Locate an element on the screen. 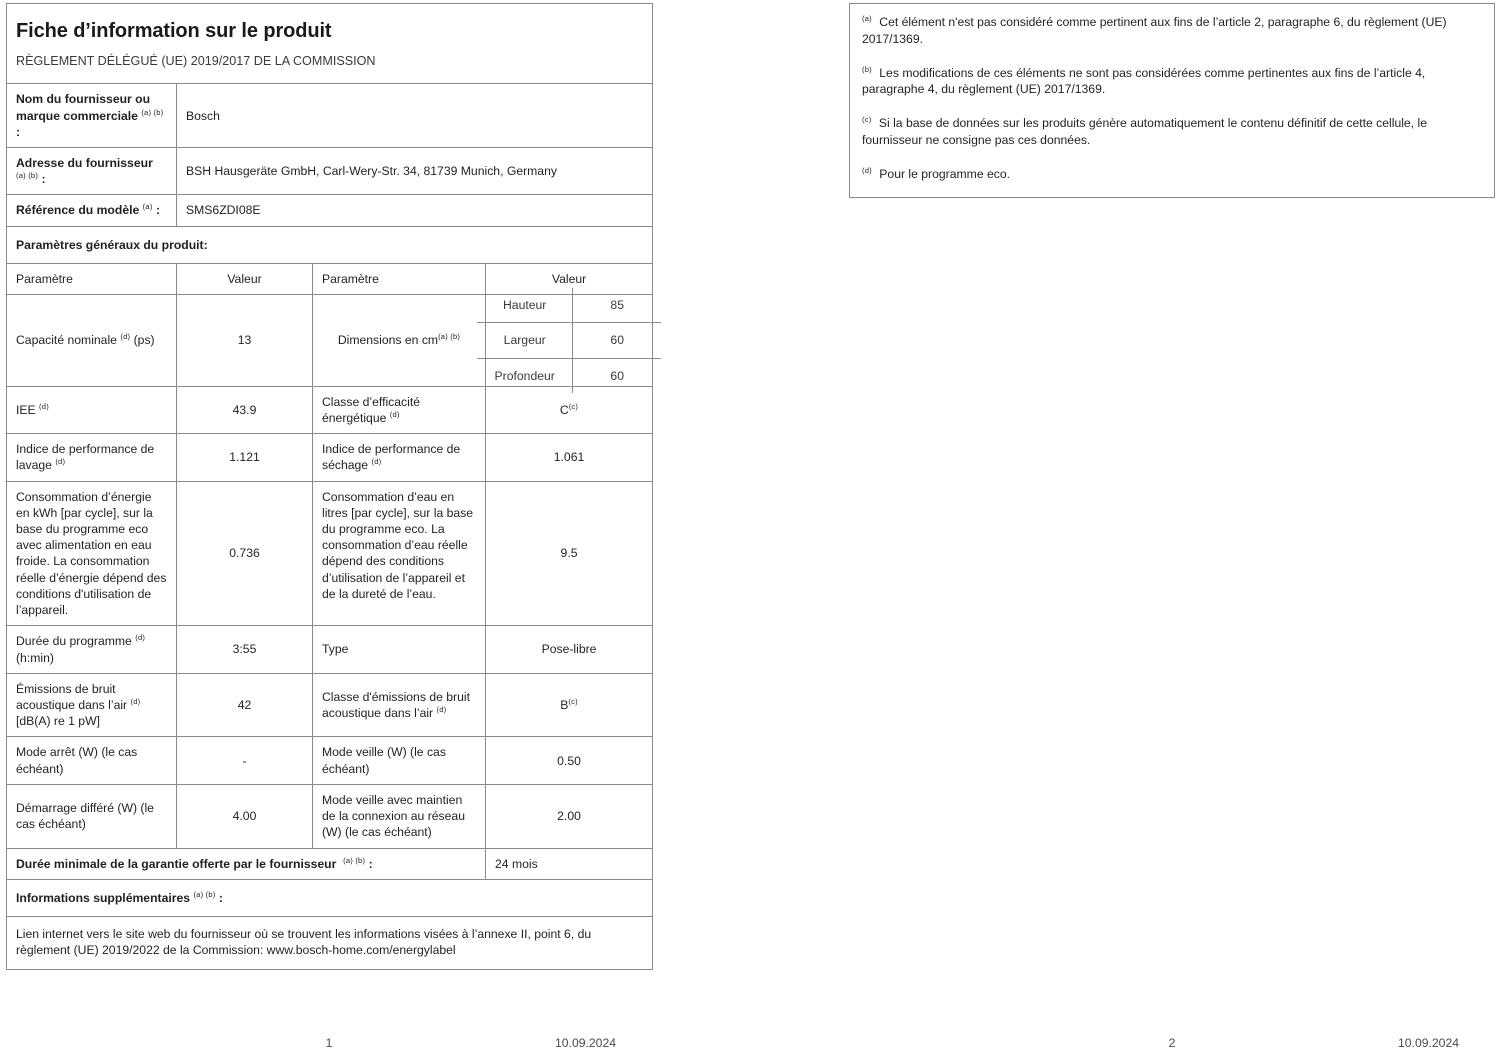  capacity-value: 13 is located at coordinates (244, 340).